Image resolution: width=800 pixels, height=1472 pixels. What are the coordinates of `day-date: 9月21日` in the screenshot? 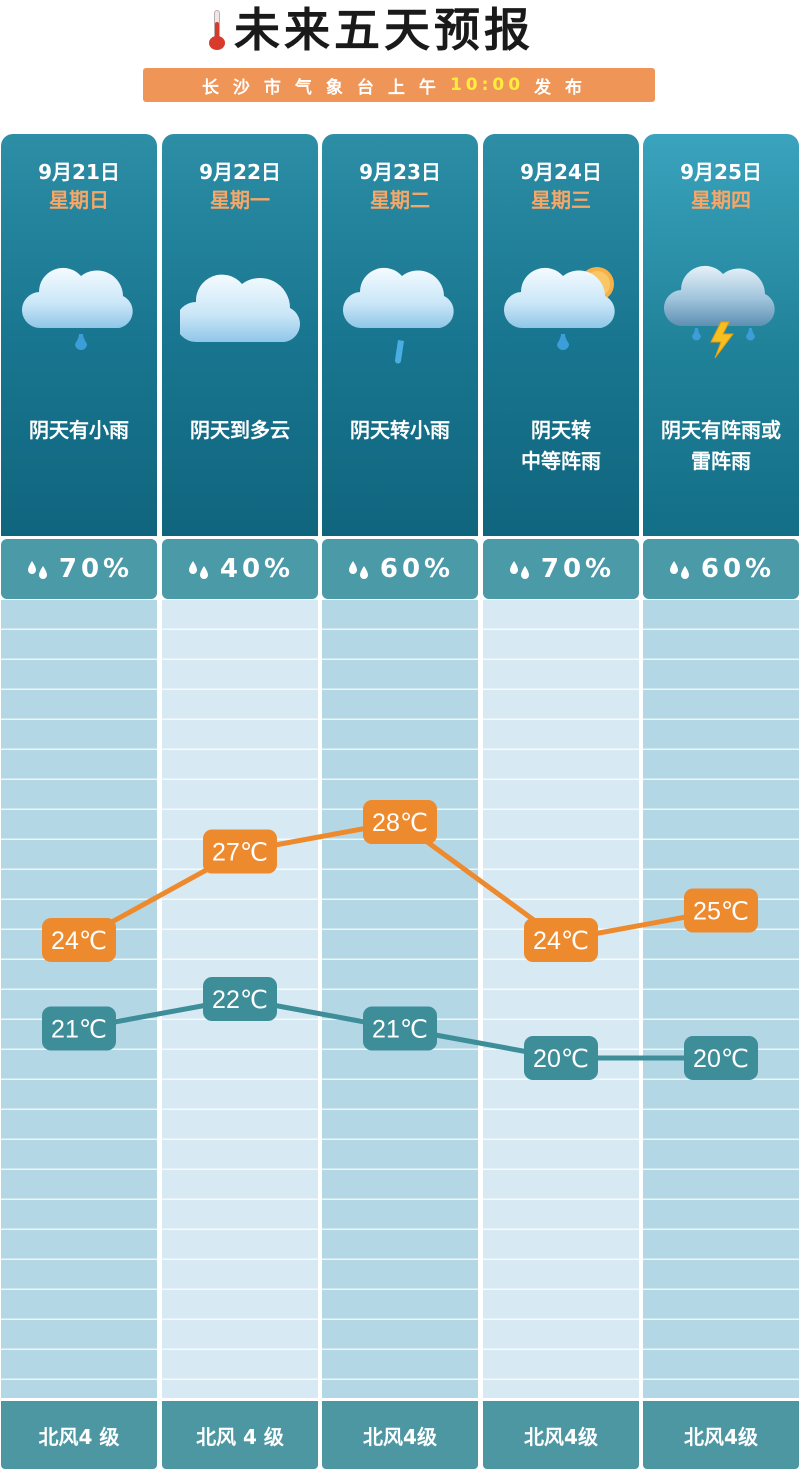 It's located at (79, 172).